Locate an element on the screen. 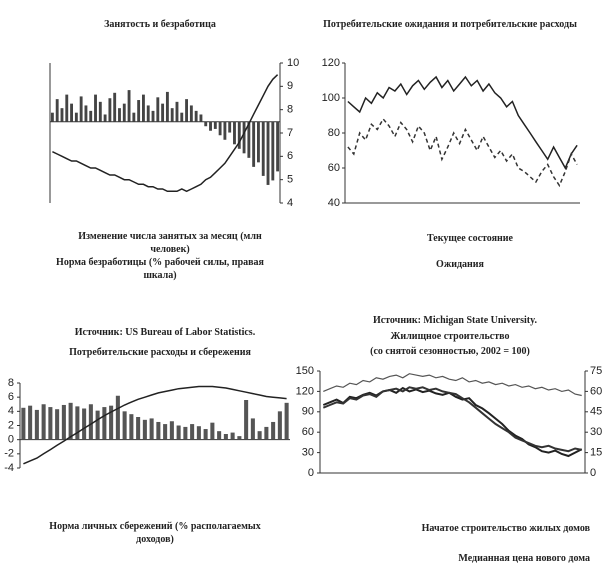 Image resolution: width=611 pixels, height=587 pixels. y-tick-label: -2 is located at coordinates (9, 454).